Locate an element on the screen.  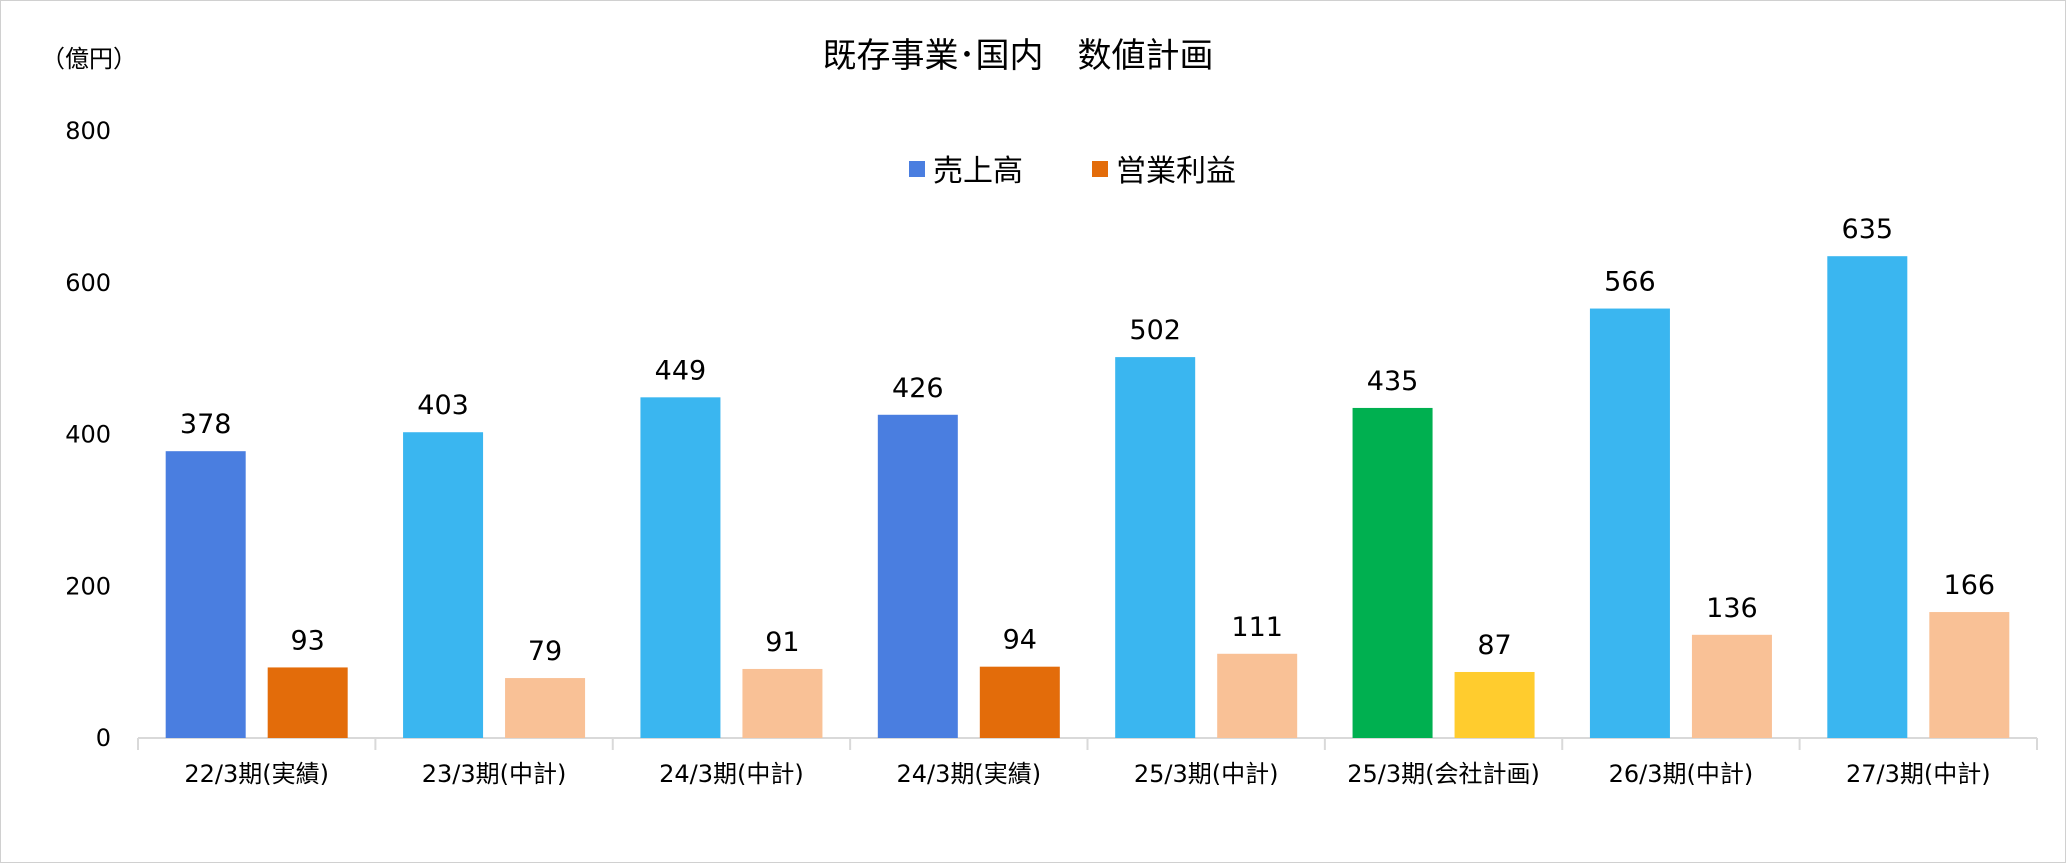
data-label-sales-3: 426 is located at coordinates (918, 388).